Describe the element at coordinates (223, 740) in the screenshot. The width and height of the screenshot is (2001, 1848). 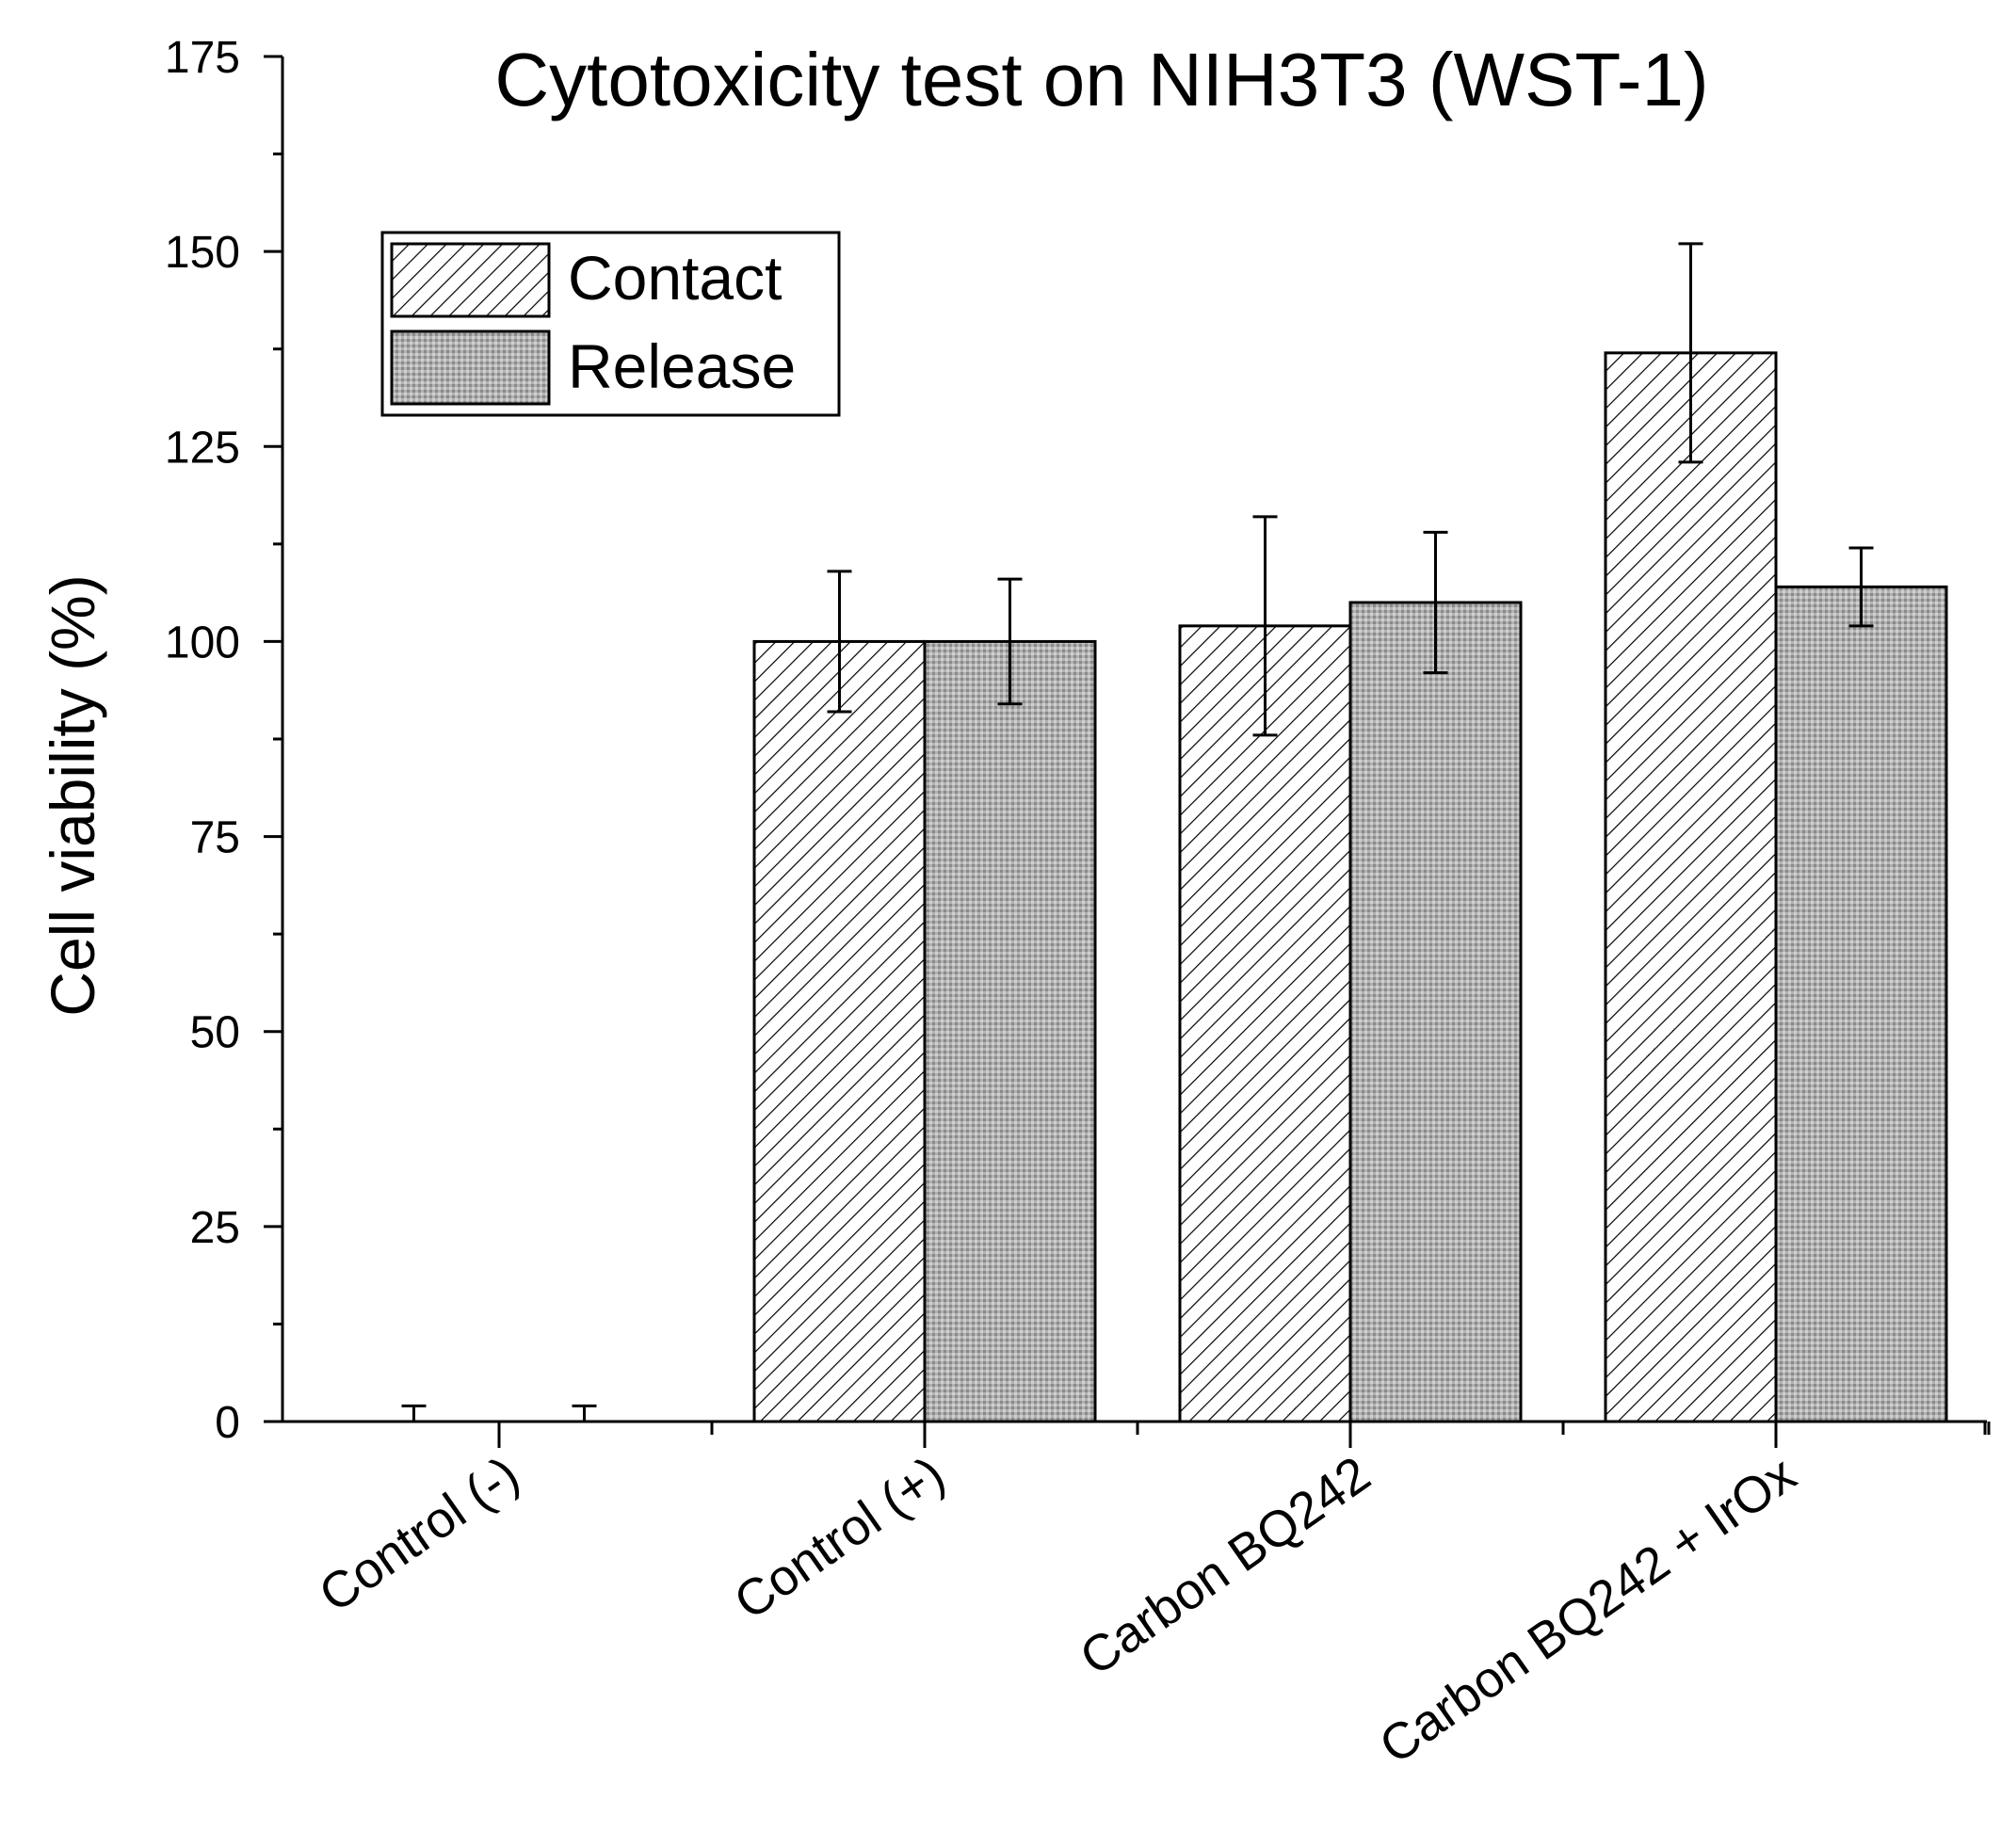
I see `y-ticks: 0 25 50 75 100 125 150 175` at that location.